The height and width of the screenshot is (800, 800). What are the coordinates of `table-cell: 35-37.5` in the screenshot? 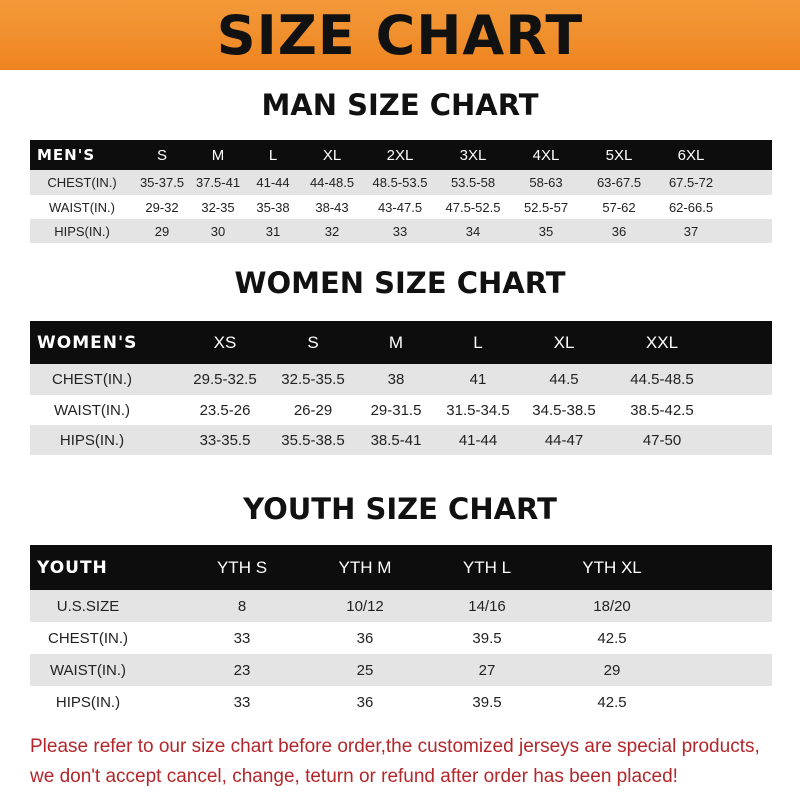 It's located at (162, 182).